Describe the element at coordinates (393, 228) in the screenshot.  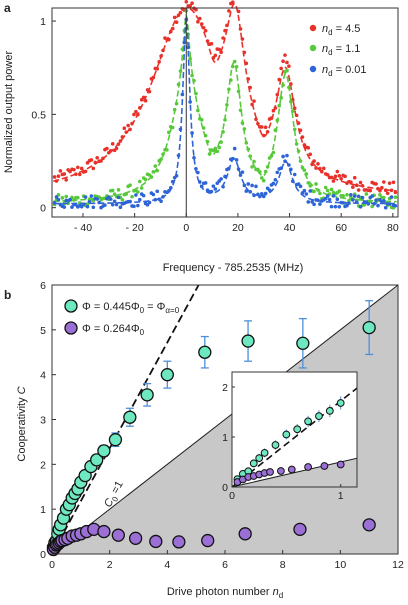
I see `panel-a-x-tick-label: 80` at that location.